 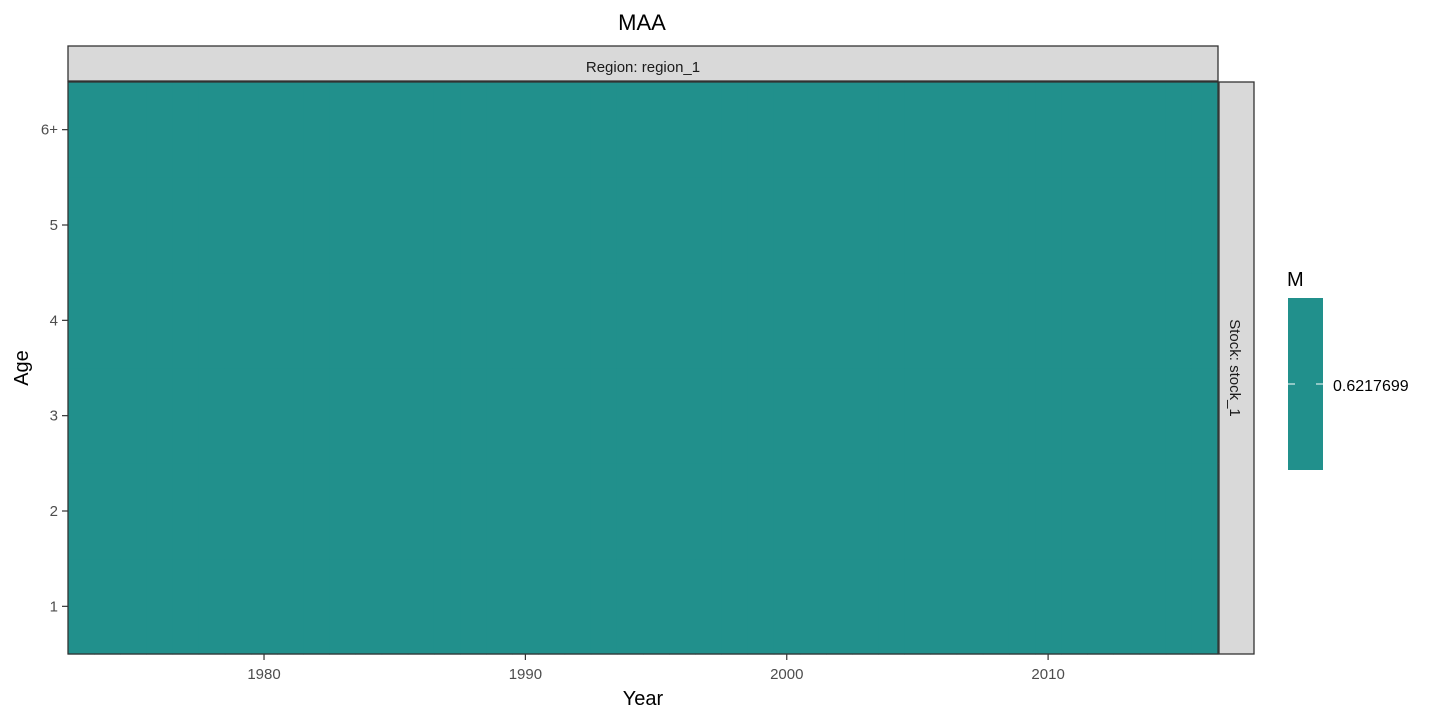 I want to click on x-tick-label: 2000, so click(x=786, y=674).